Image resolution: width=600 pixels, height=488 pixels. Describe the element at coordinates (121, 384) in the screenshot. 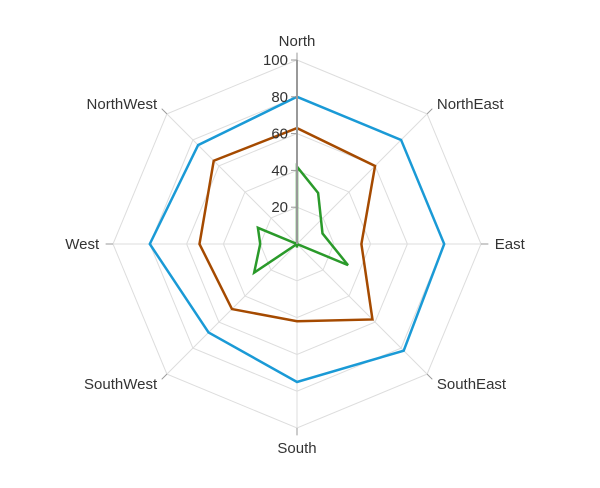

I see `category-label-southwest: SouthWest` at that location.